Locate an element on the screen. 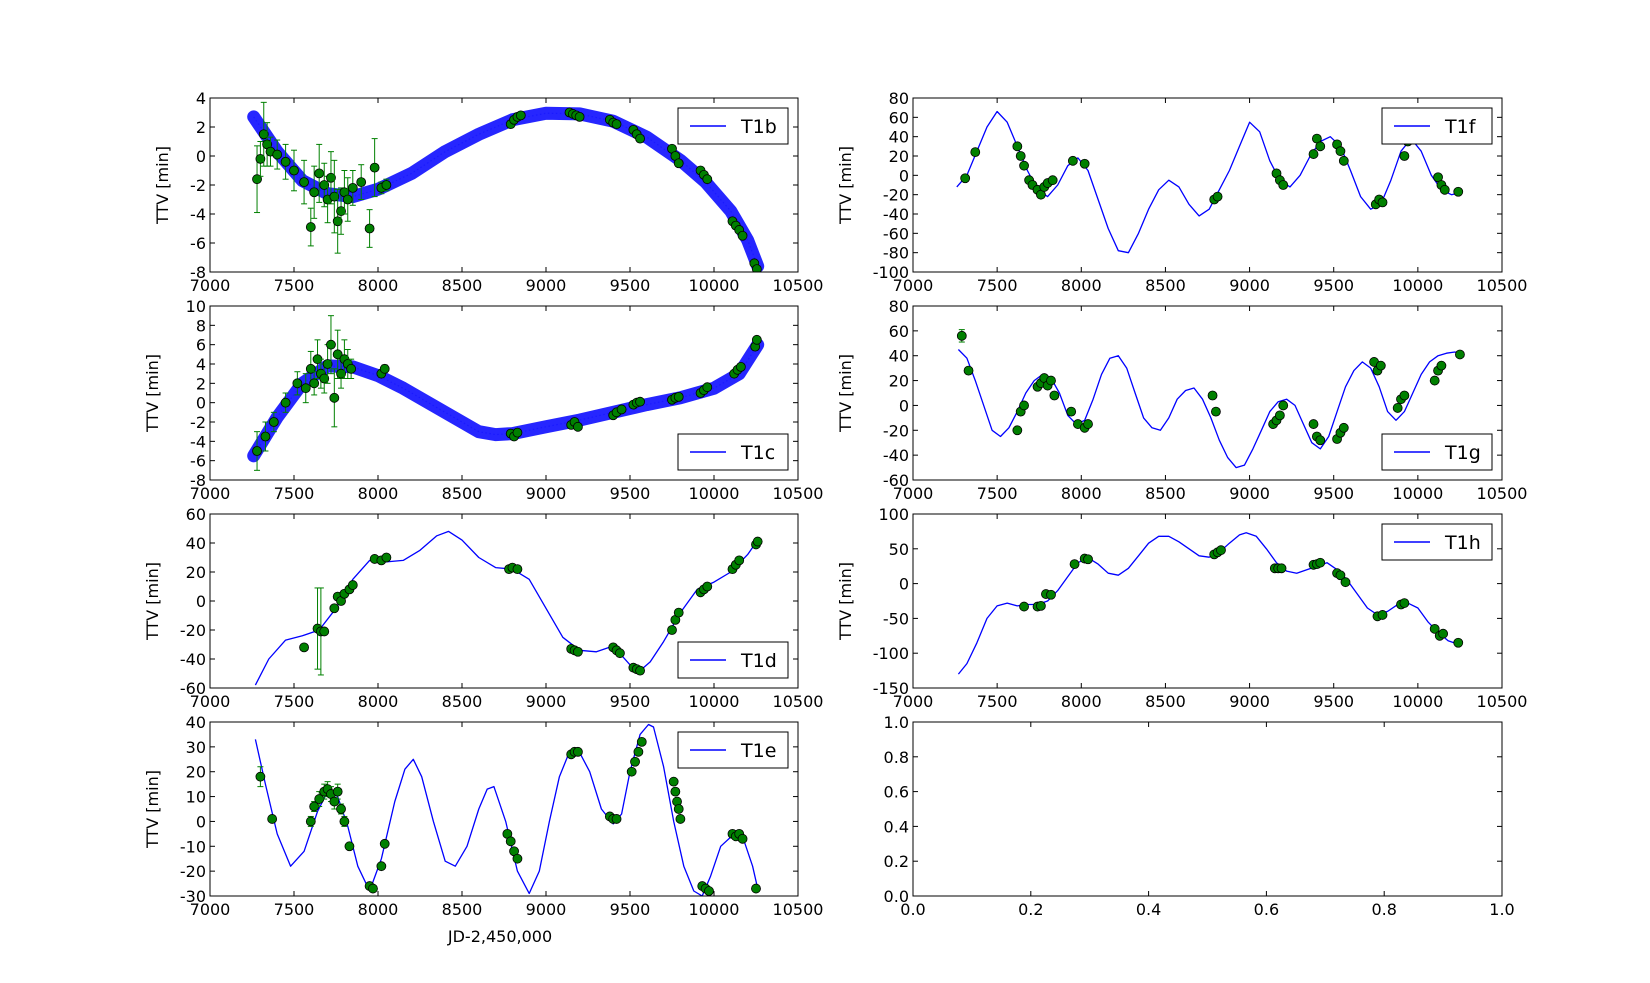 This screenshot has height=983, width=1650. y-tick-label: 0.0 is located at coordinates (896, 896).